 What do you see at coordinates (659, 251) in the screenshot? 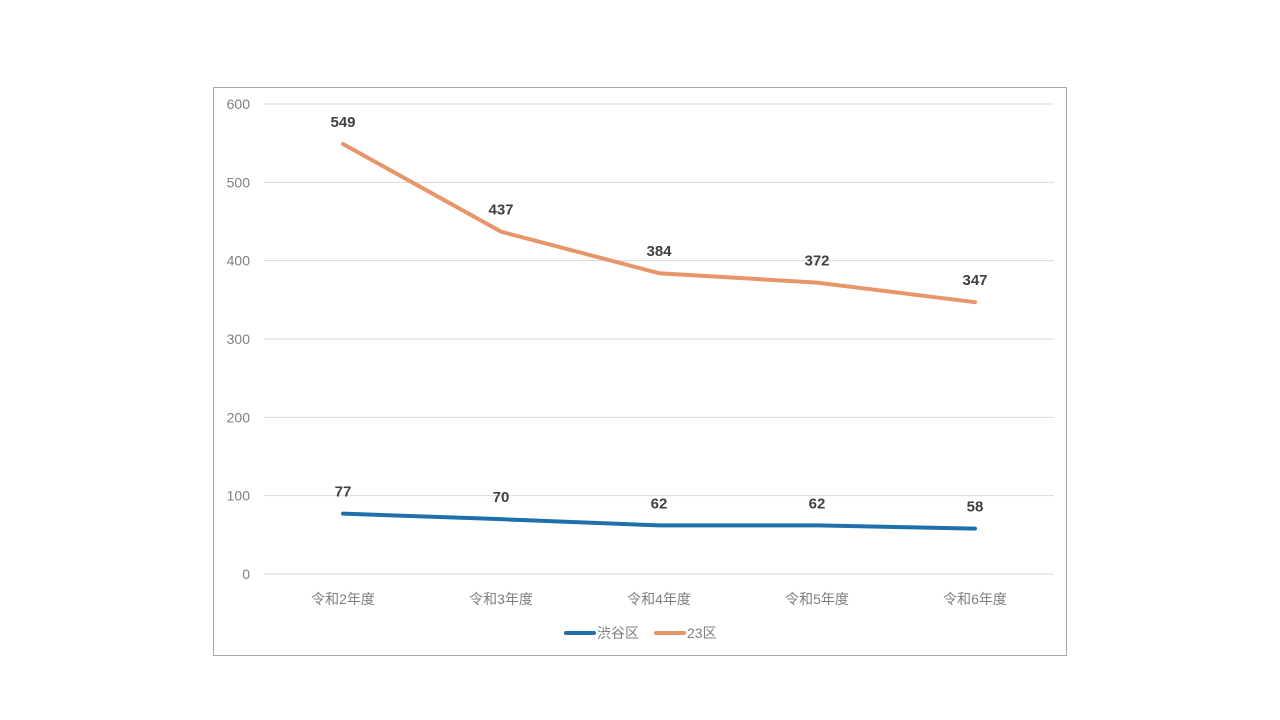
I see `data-label: 384` at bounding box center [659, 251].